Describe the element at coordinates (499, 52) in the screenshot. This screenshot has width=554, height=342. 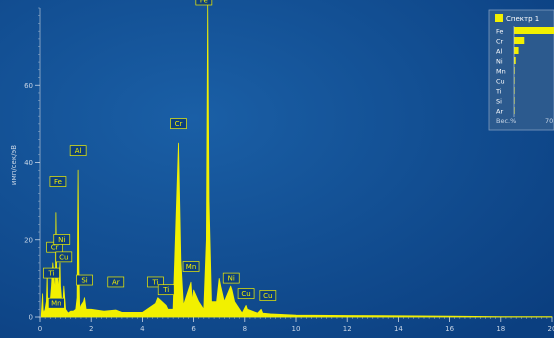
I see `inset-element-label: Al` at that location.